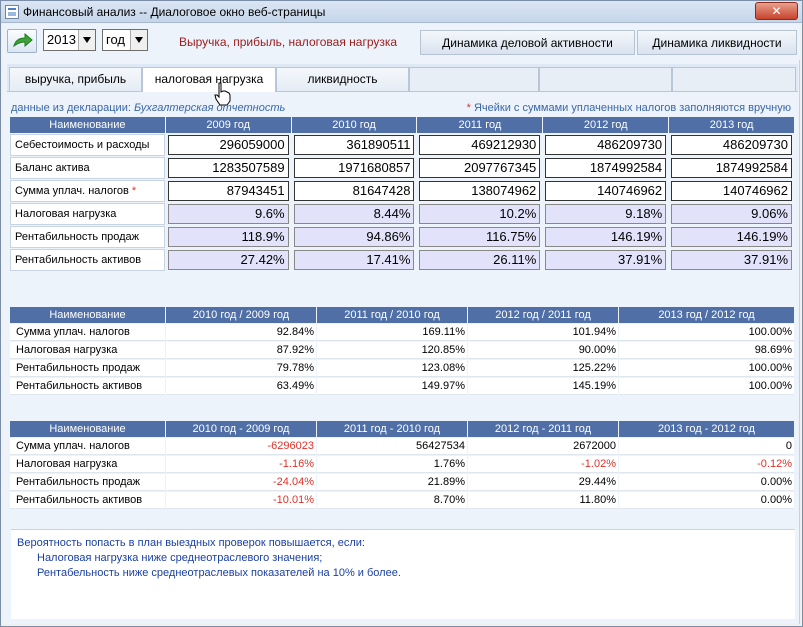 This screenshot has height=627, width=803. Describe the element at coordinates (543, 350) in the screenshot. I see `table-cell: 90.00%` at that location.